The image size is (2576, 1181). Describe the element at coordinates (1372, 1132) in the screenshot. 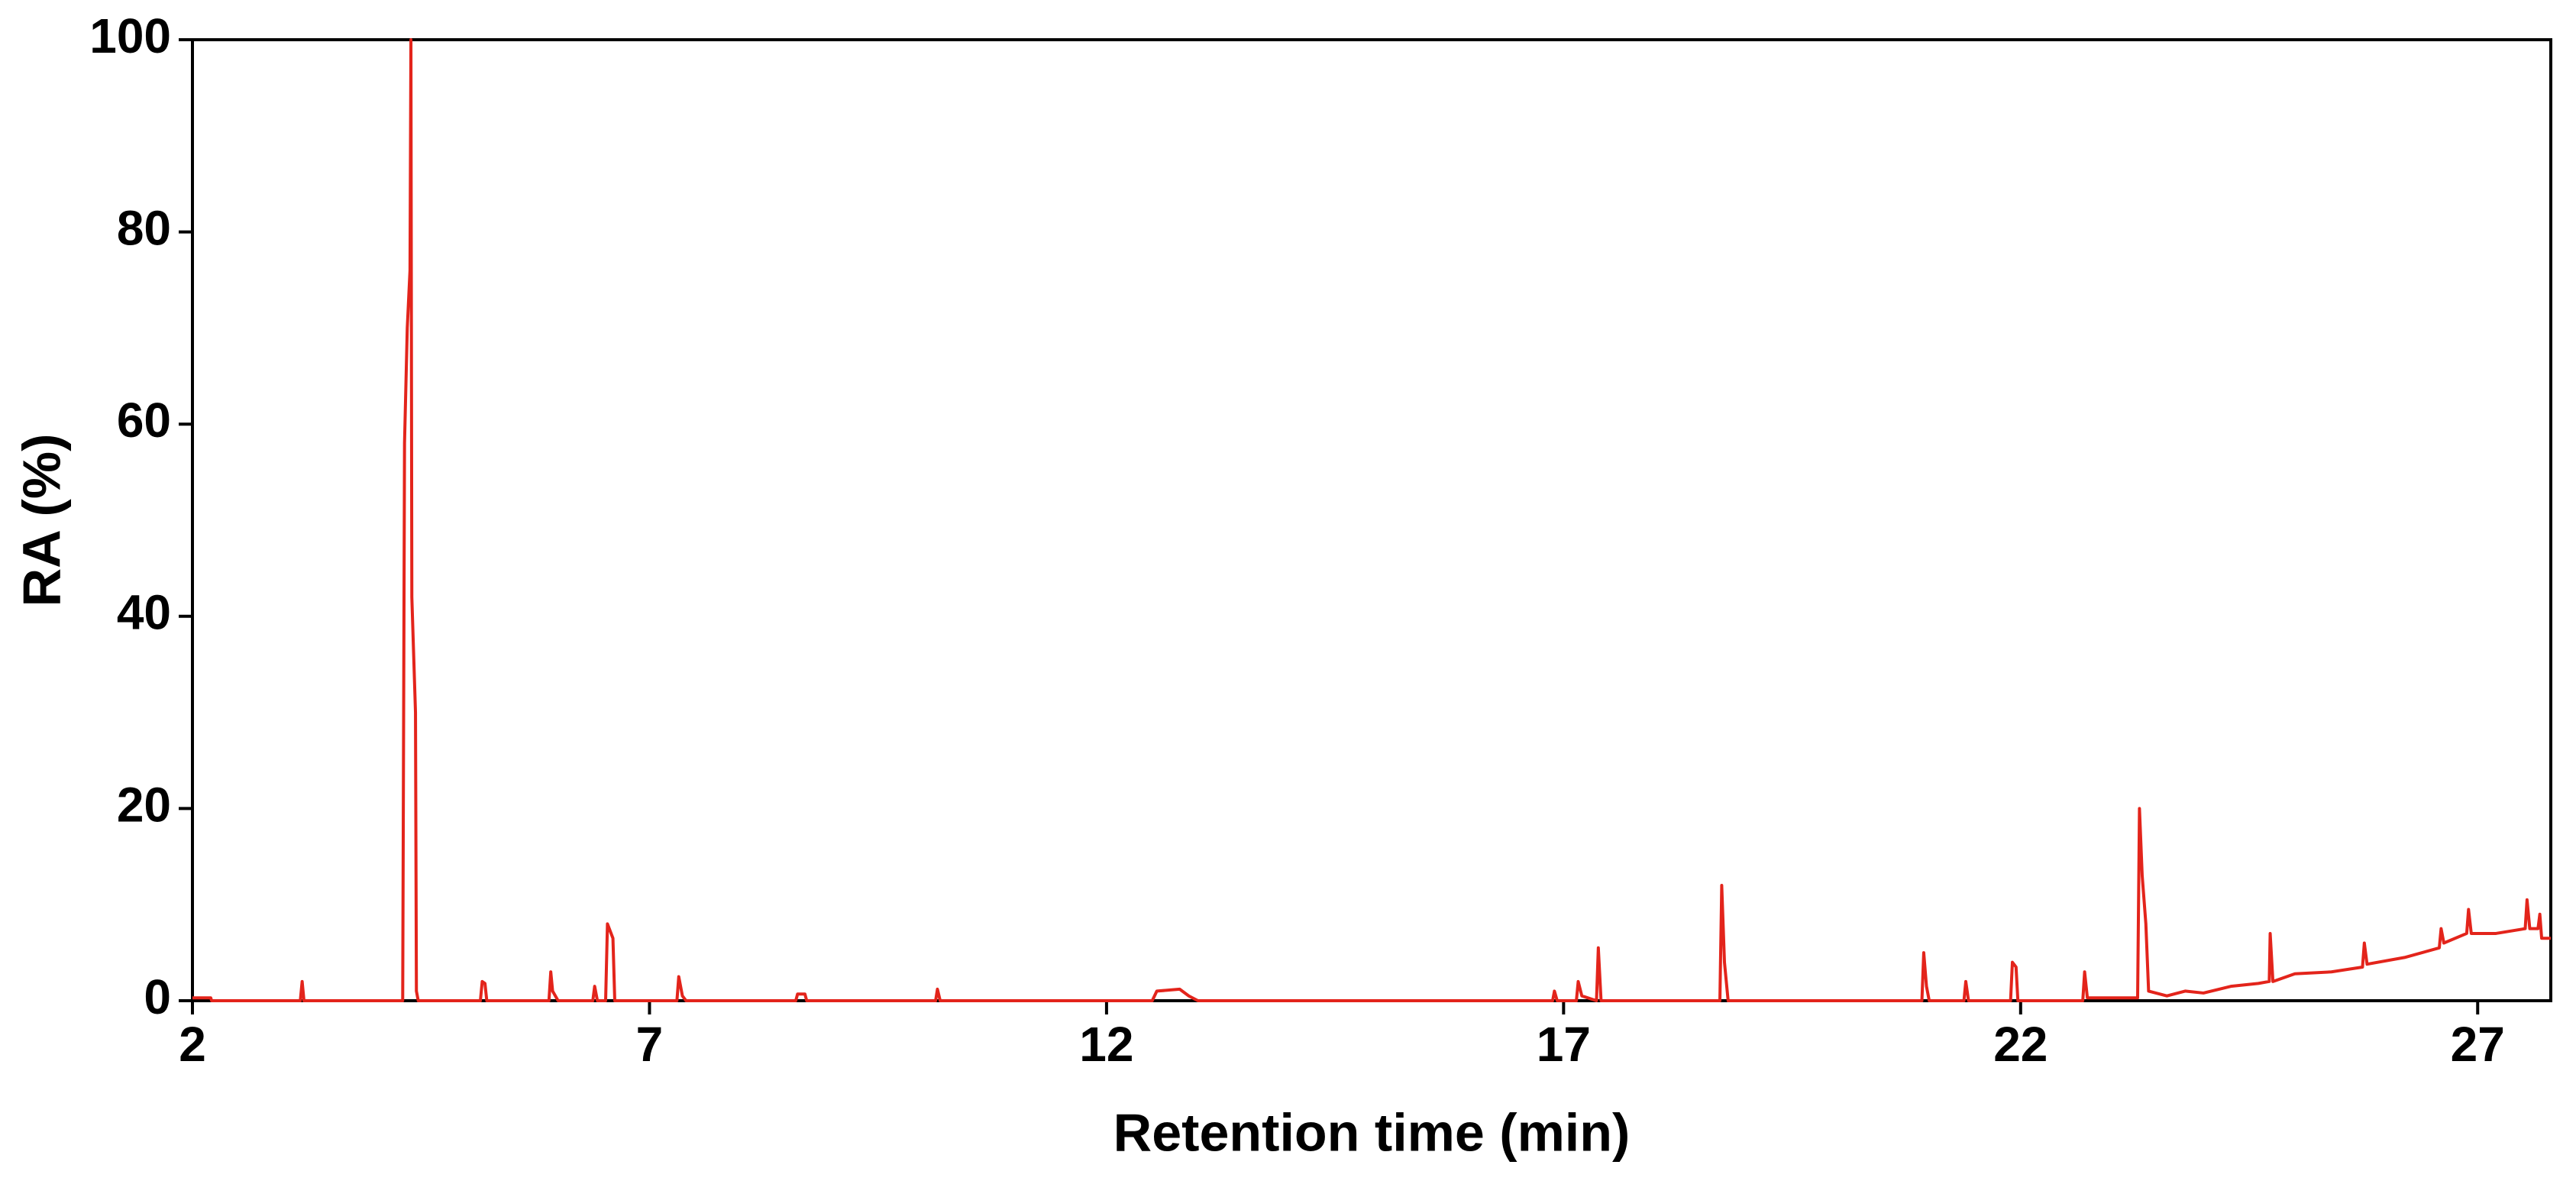

I see `x-axis-title: Retention time (min)` at that location.